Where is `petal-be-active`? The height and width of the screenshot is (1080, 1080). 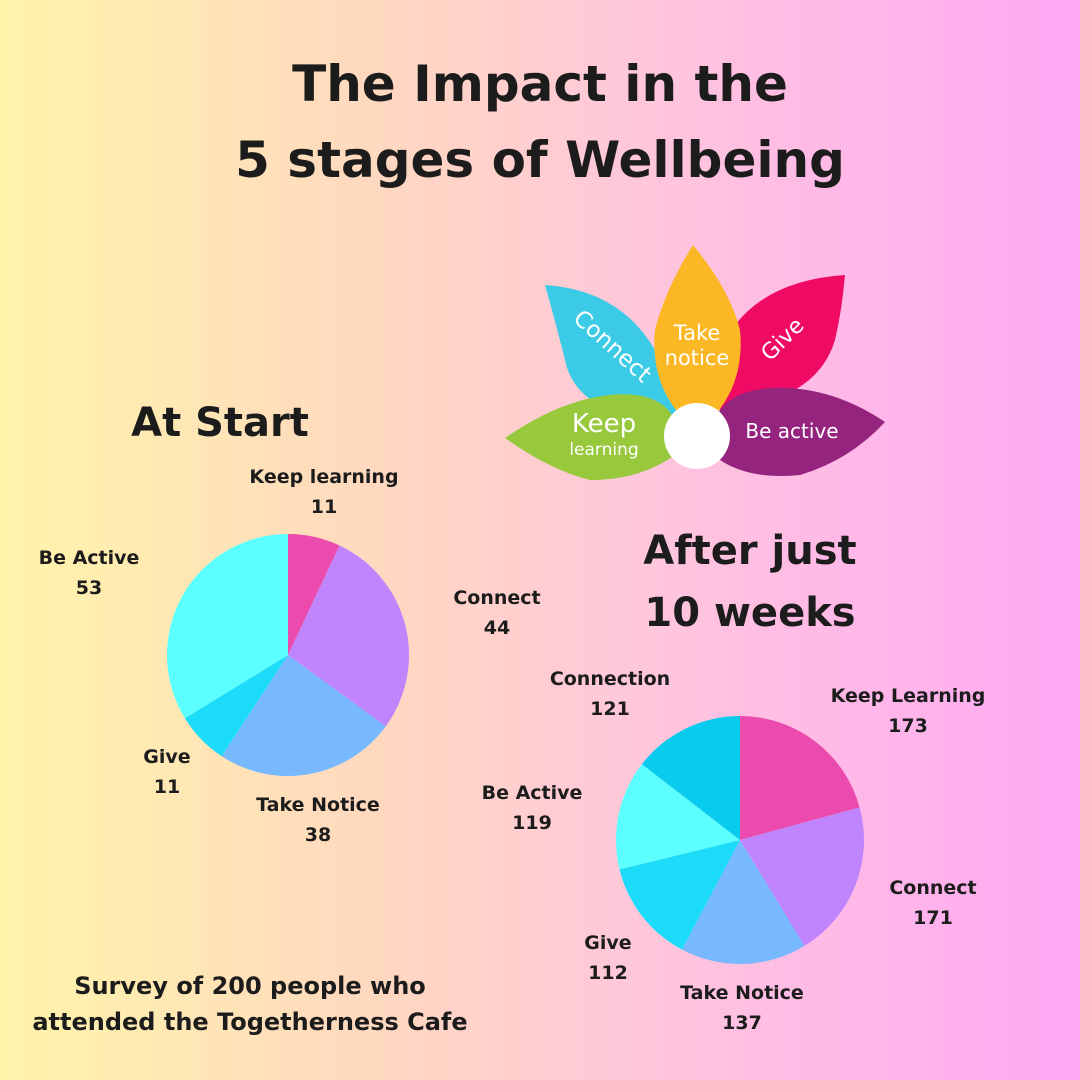
petal-be-active is located at coordinates (800, 431).